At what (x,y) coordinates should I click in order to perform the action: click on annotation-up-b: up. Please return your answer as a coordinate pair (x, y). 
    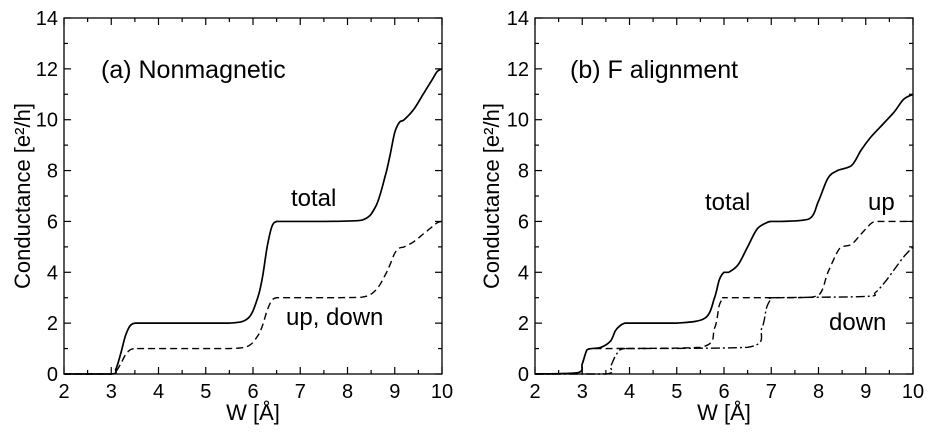
    Looking at the image, I should click on (881, 202).